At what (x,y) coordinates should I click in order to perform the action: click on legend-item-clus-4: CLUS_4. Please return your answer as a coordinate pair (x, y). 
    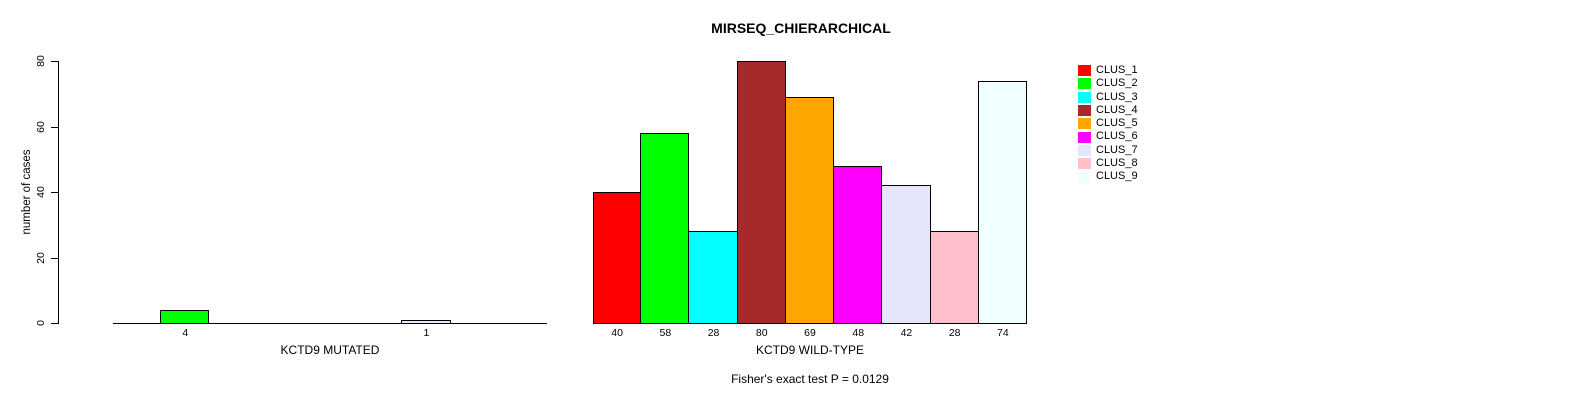
    Looking at the image, I should click on (1108, 110).